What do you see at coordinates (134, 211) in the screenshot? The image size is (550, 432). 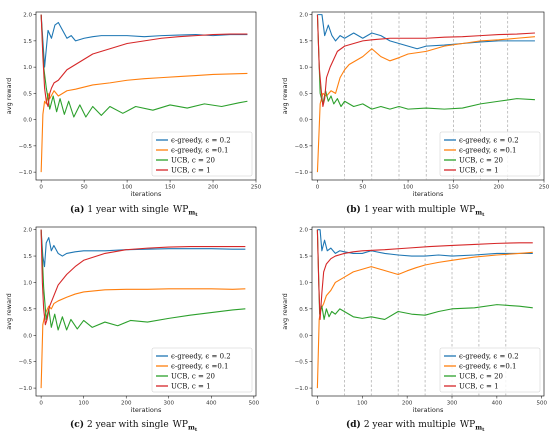 I see `caption: (a) 1 year with single WPmt` at bounding box center [134, 211].